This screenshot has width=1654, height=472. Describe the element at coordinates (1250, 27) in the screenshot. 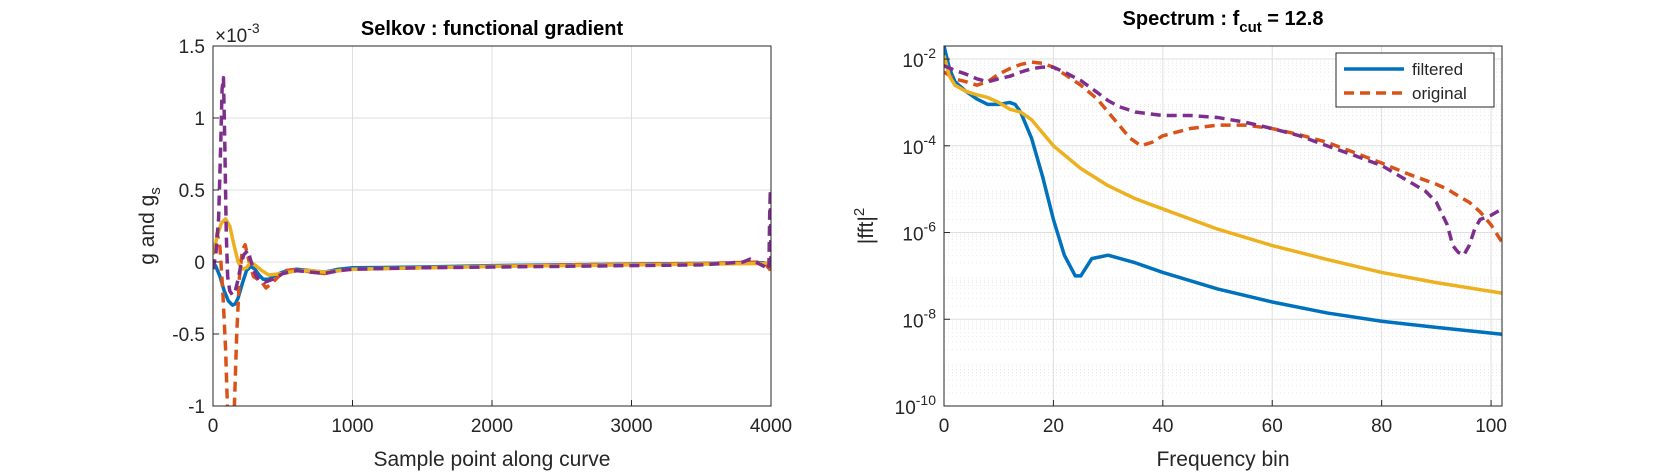

I see `spectrum-title-sub: cut` at that location.